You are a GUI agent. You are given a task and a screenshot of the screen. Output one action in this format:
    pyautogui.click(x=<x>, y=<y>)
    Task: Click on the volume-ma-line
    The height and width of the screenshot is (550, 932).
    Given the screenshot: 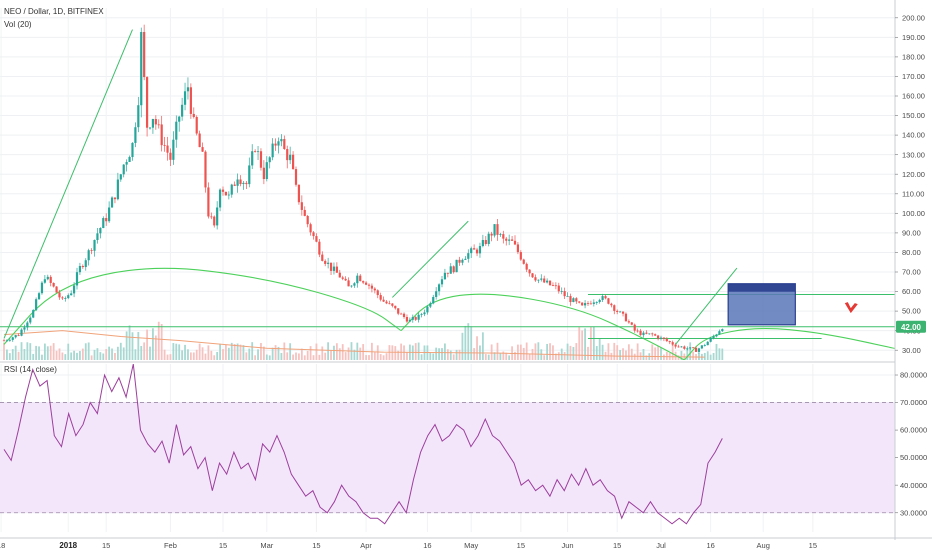 What is the action you would take?
    pyautogui.click(x=354, y=344)
    